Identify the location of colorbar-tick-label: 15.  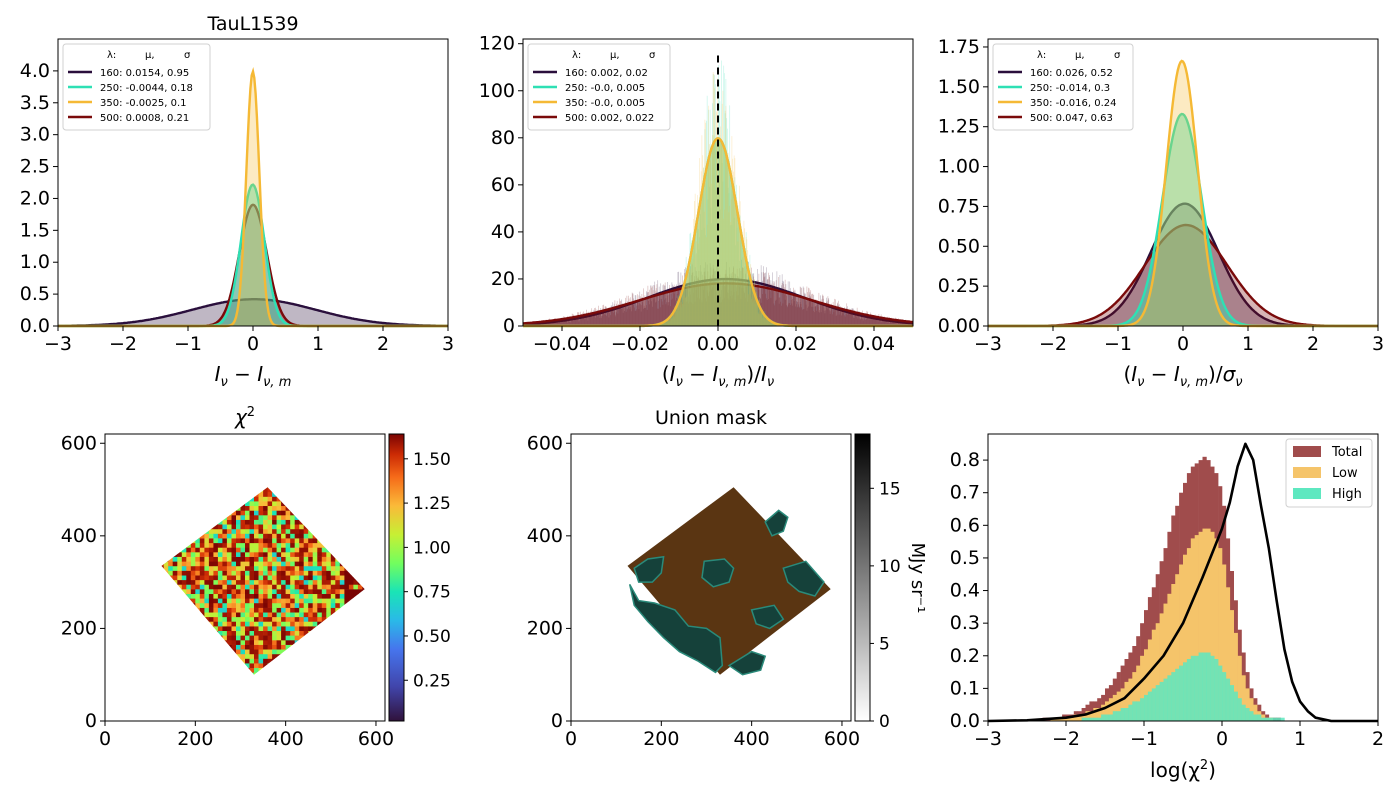
(890, 489).